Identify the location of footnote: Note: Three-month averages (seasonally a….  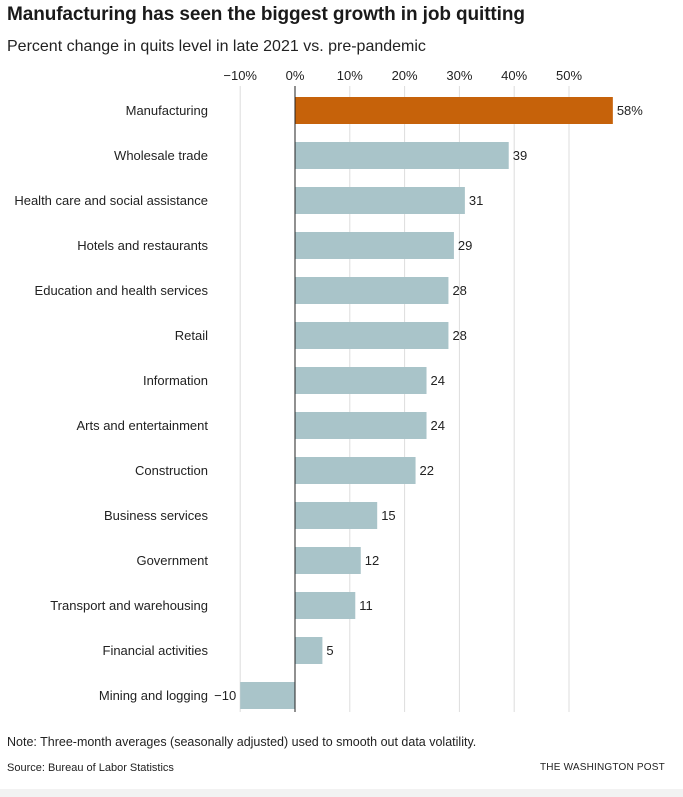
(242, 742).